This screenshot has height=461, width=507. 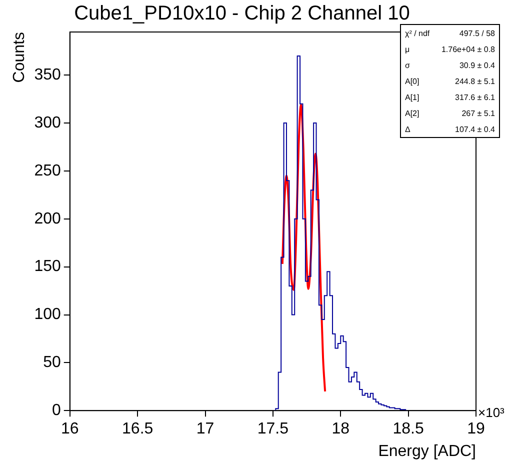 I want to click on y-tick-label: 100, so click(x=47, y=315).